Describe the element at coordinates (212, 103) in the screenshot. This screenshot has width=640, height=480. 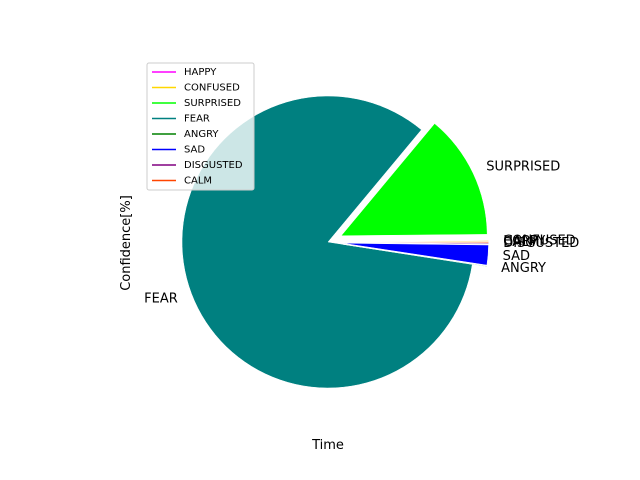
I see `legend-label-surprised: SURPRISED` at that location.